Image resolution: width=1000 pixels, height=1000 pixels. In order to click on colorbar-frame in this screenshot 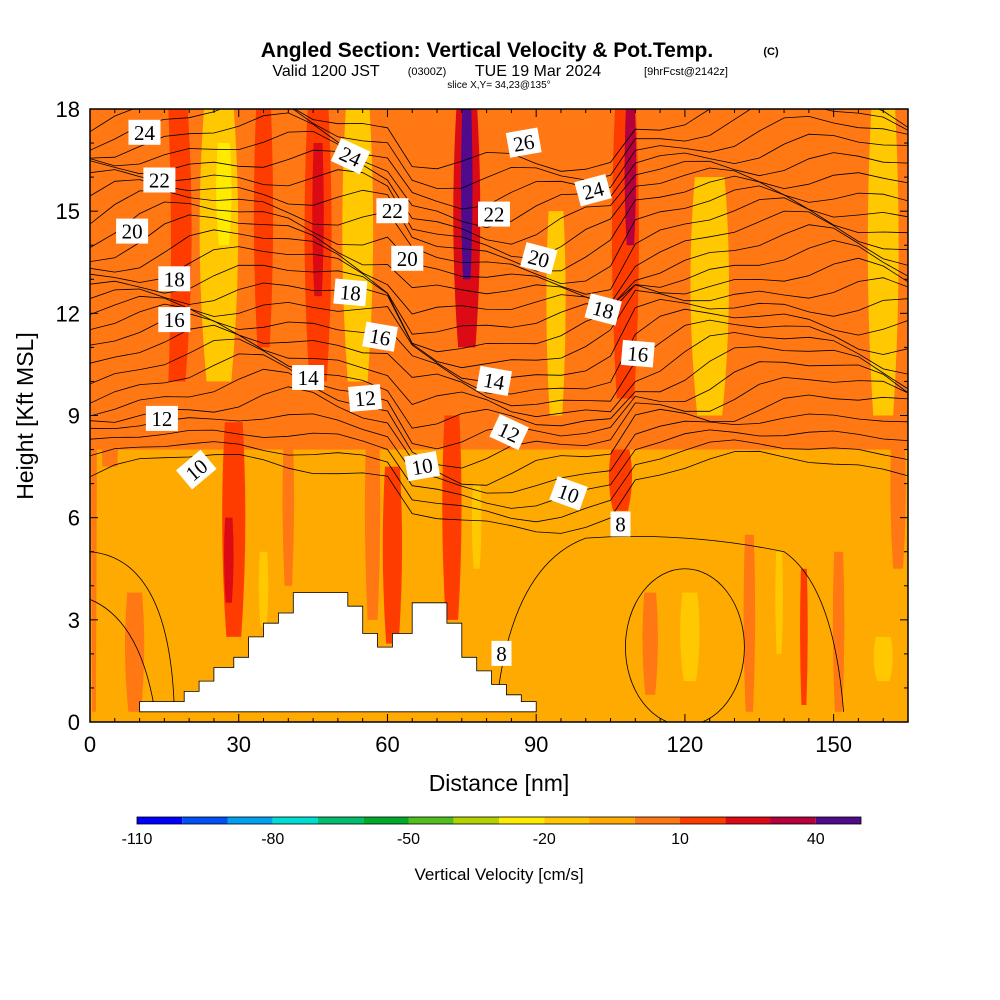, I will do `click(499, 820)`.